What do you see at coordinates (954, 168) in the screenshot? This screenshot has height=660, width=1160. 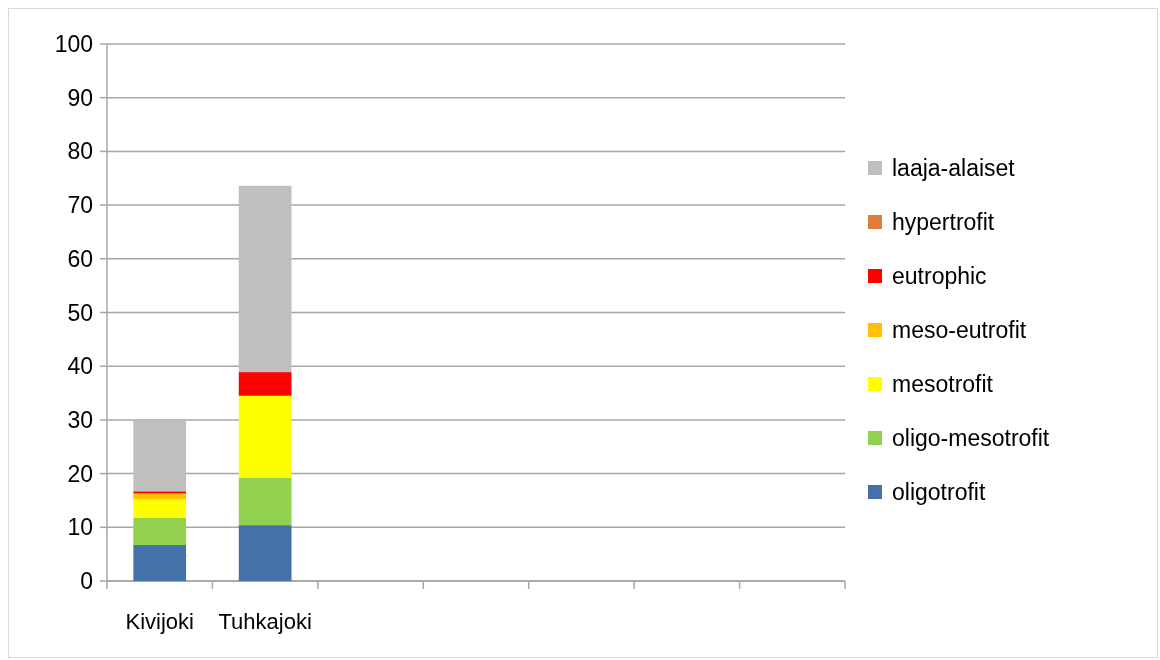 I see `legend-label: laaja-alaiset` at bounding box center [954, 168].